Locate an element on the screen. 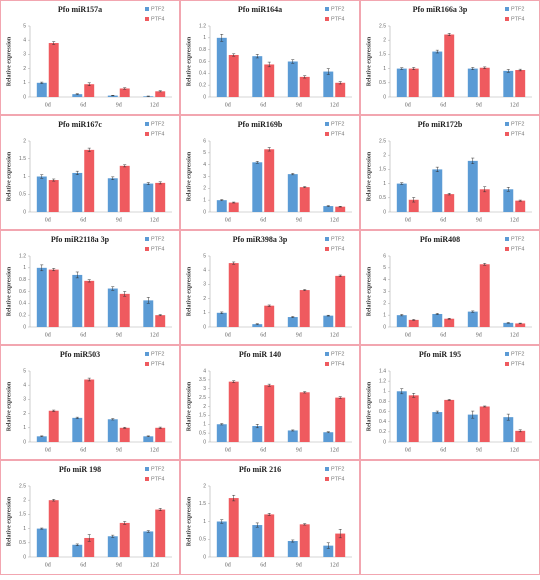 Image resolution: width=540 pixels, height=580 pixels. y-tick-label: 0.6 is located at coordinates (202, 62).